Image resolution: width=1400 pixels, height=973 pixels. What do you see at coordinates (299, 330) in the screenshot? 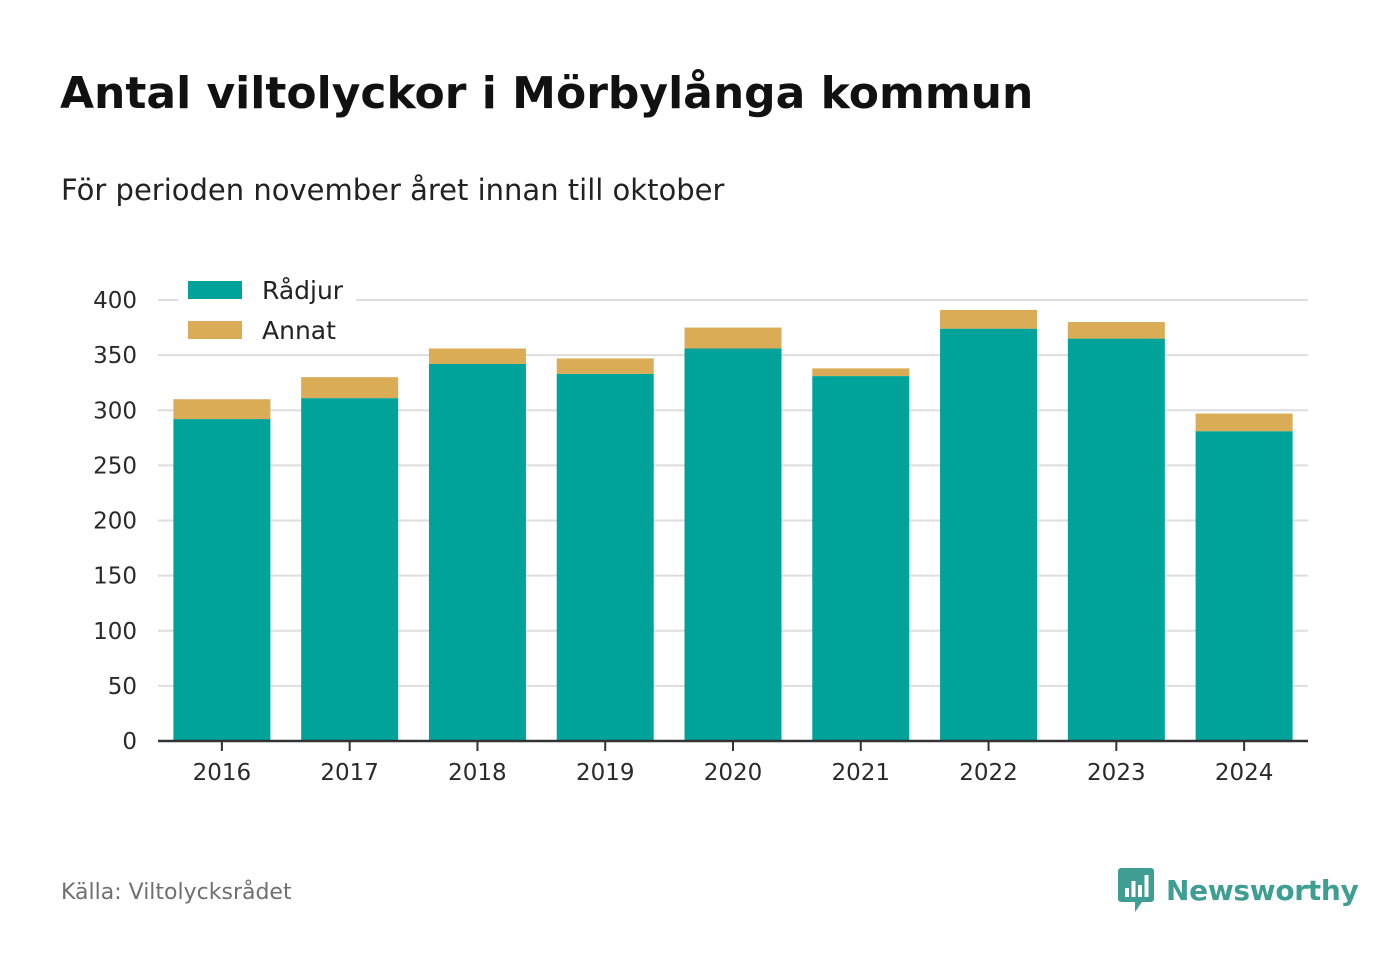
I see `legend-label: Annat` at bounding box center [299, 330].